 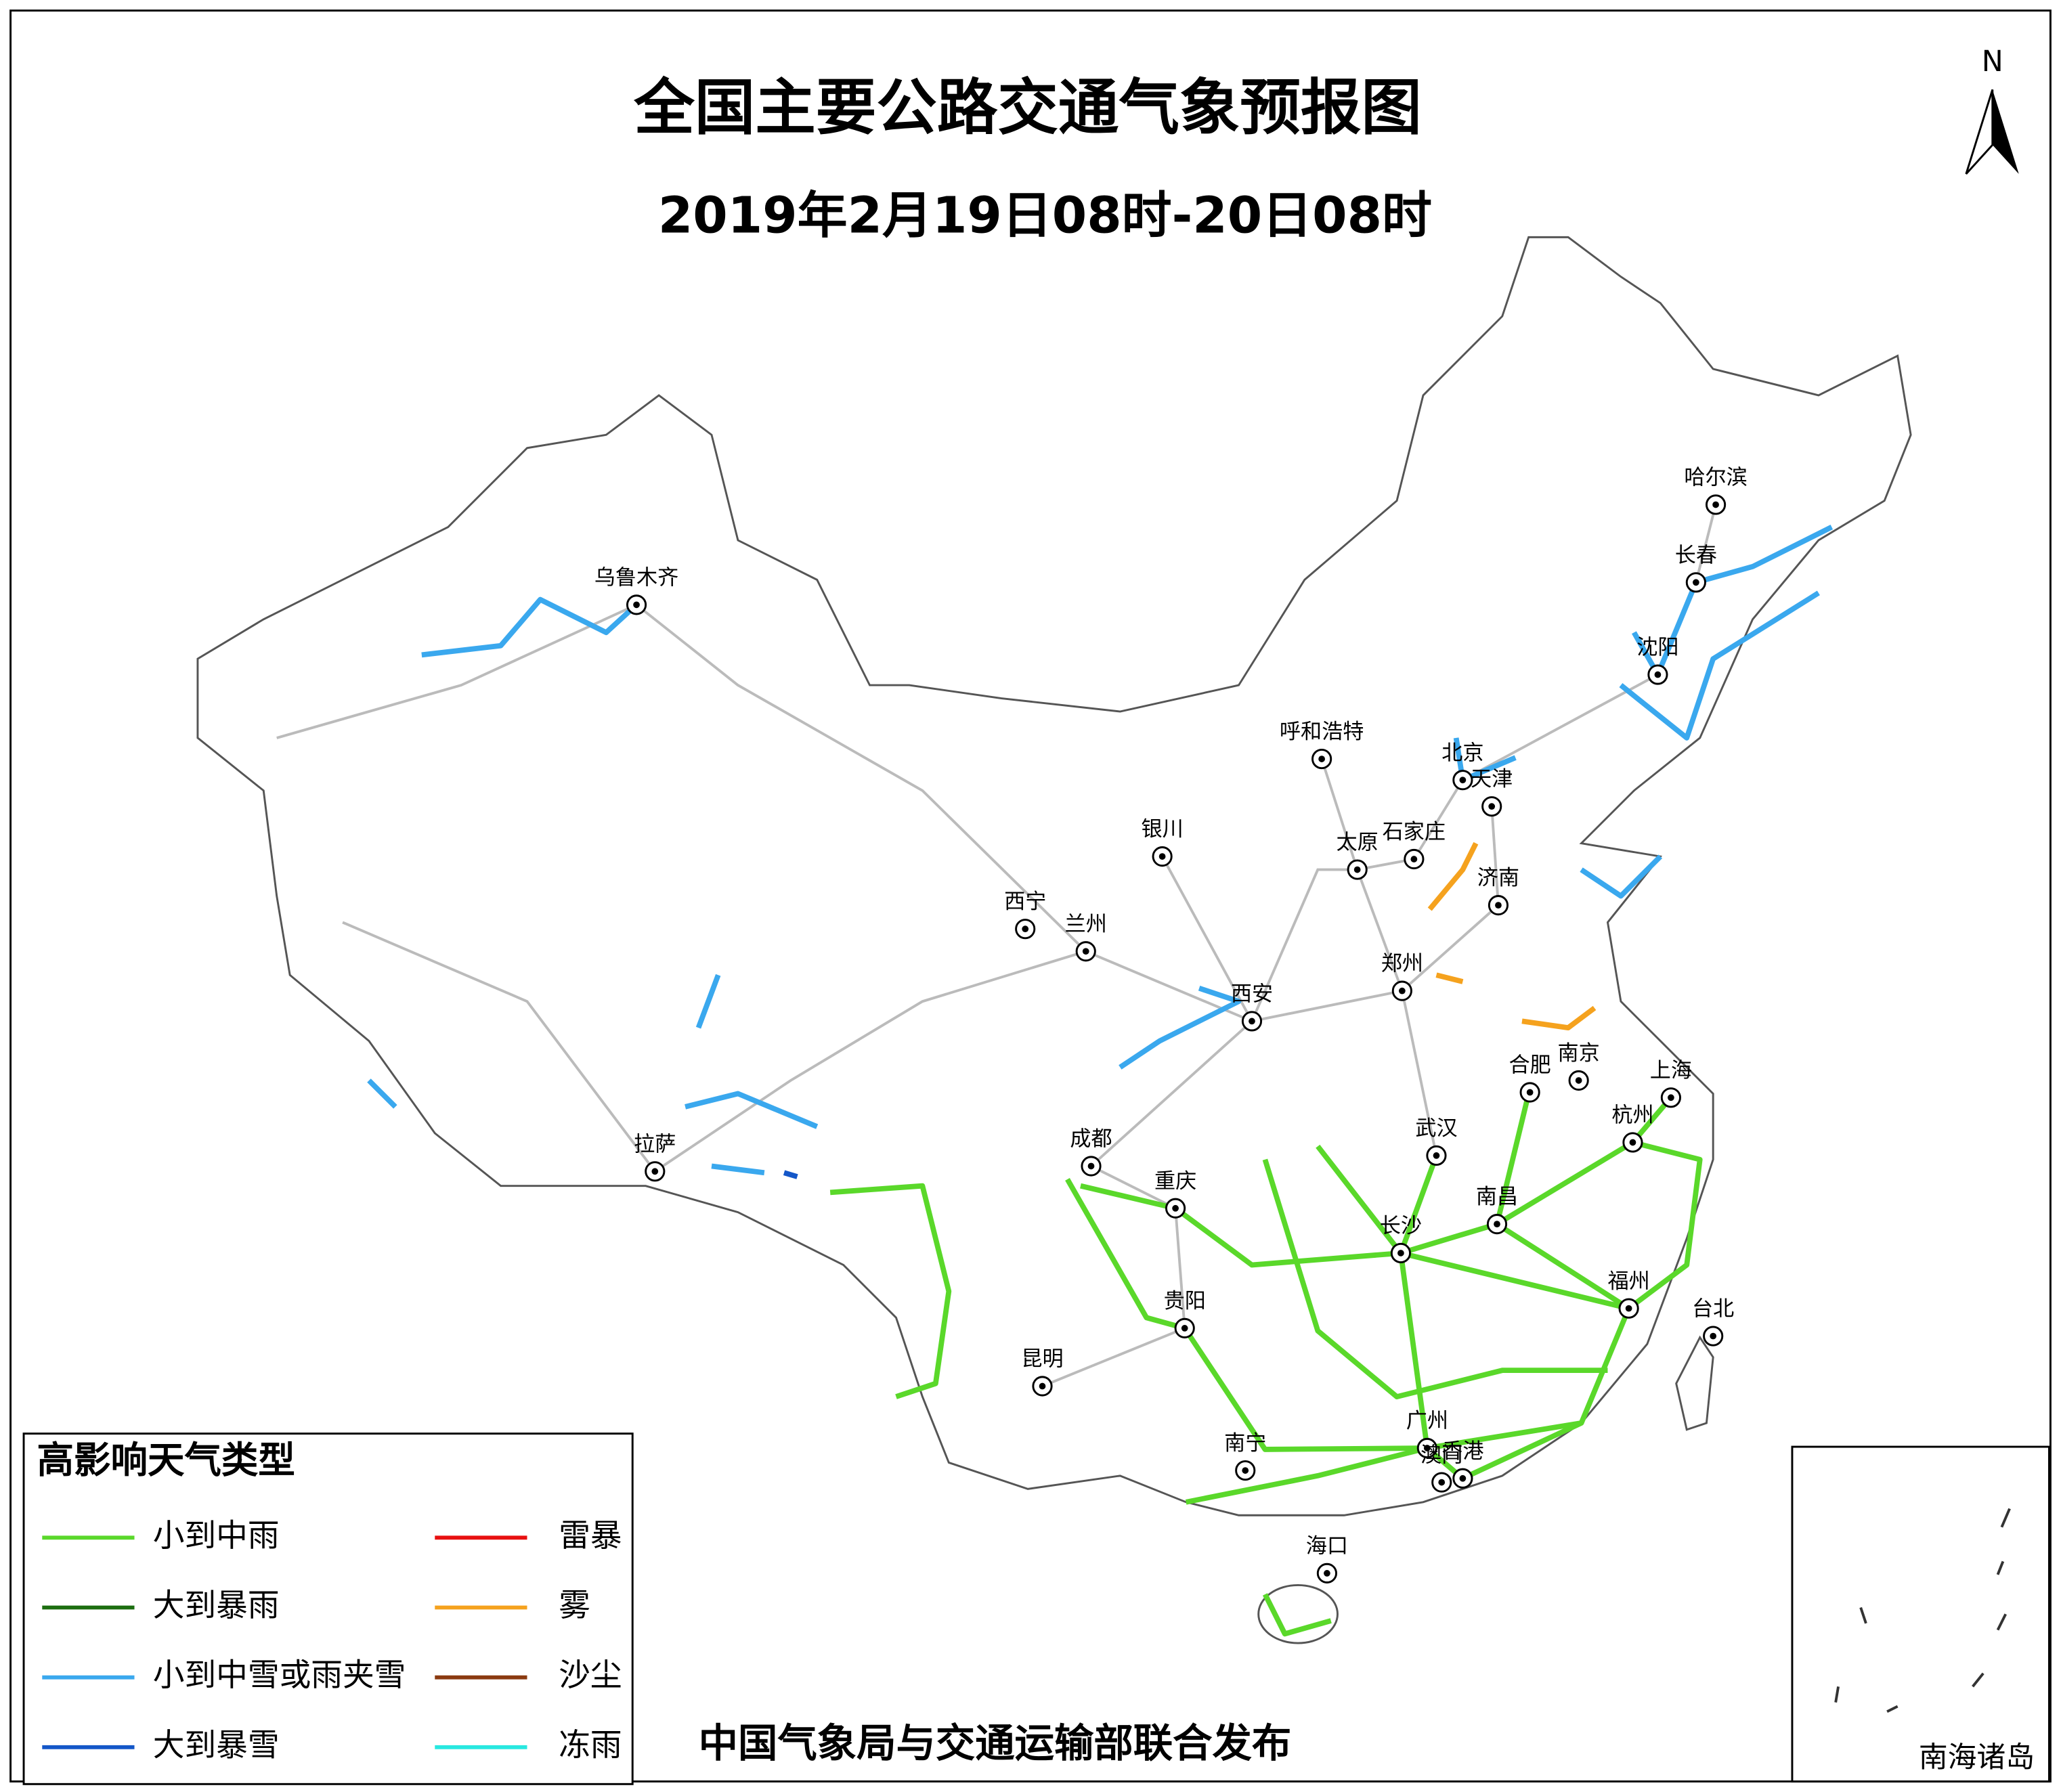 What do you see at coordinates (591, 1675) in the screenshot?
I see `legend-label: 沙尘` at bounding box center [591, 1675].